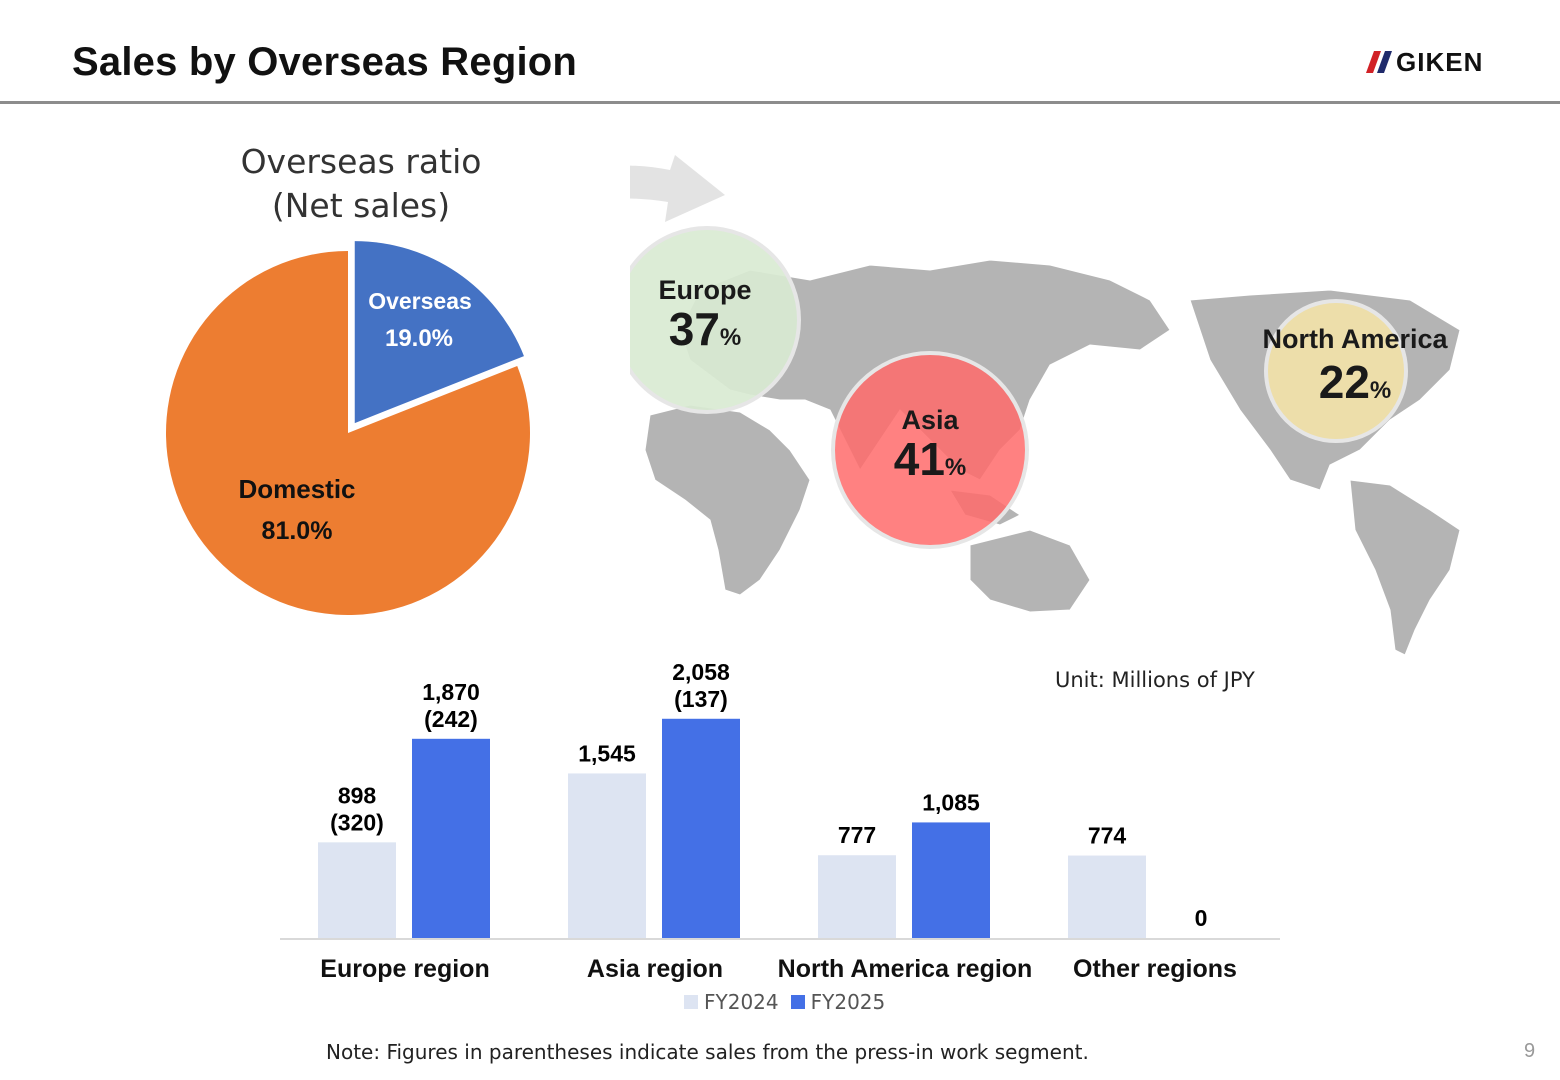  I want to click on chart-legend: FY2024 FY2025, so click(790, 1002).